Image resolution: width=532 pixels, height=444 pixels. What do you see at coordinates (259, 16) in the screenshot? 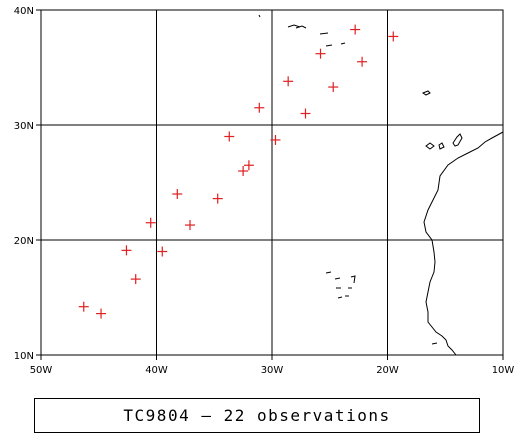
I see `top-islet` at bounding box center [259, 16].